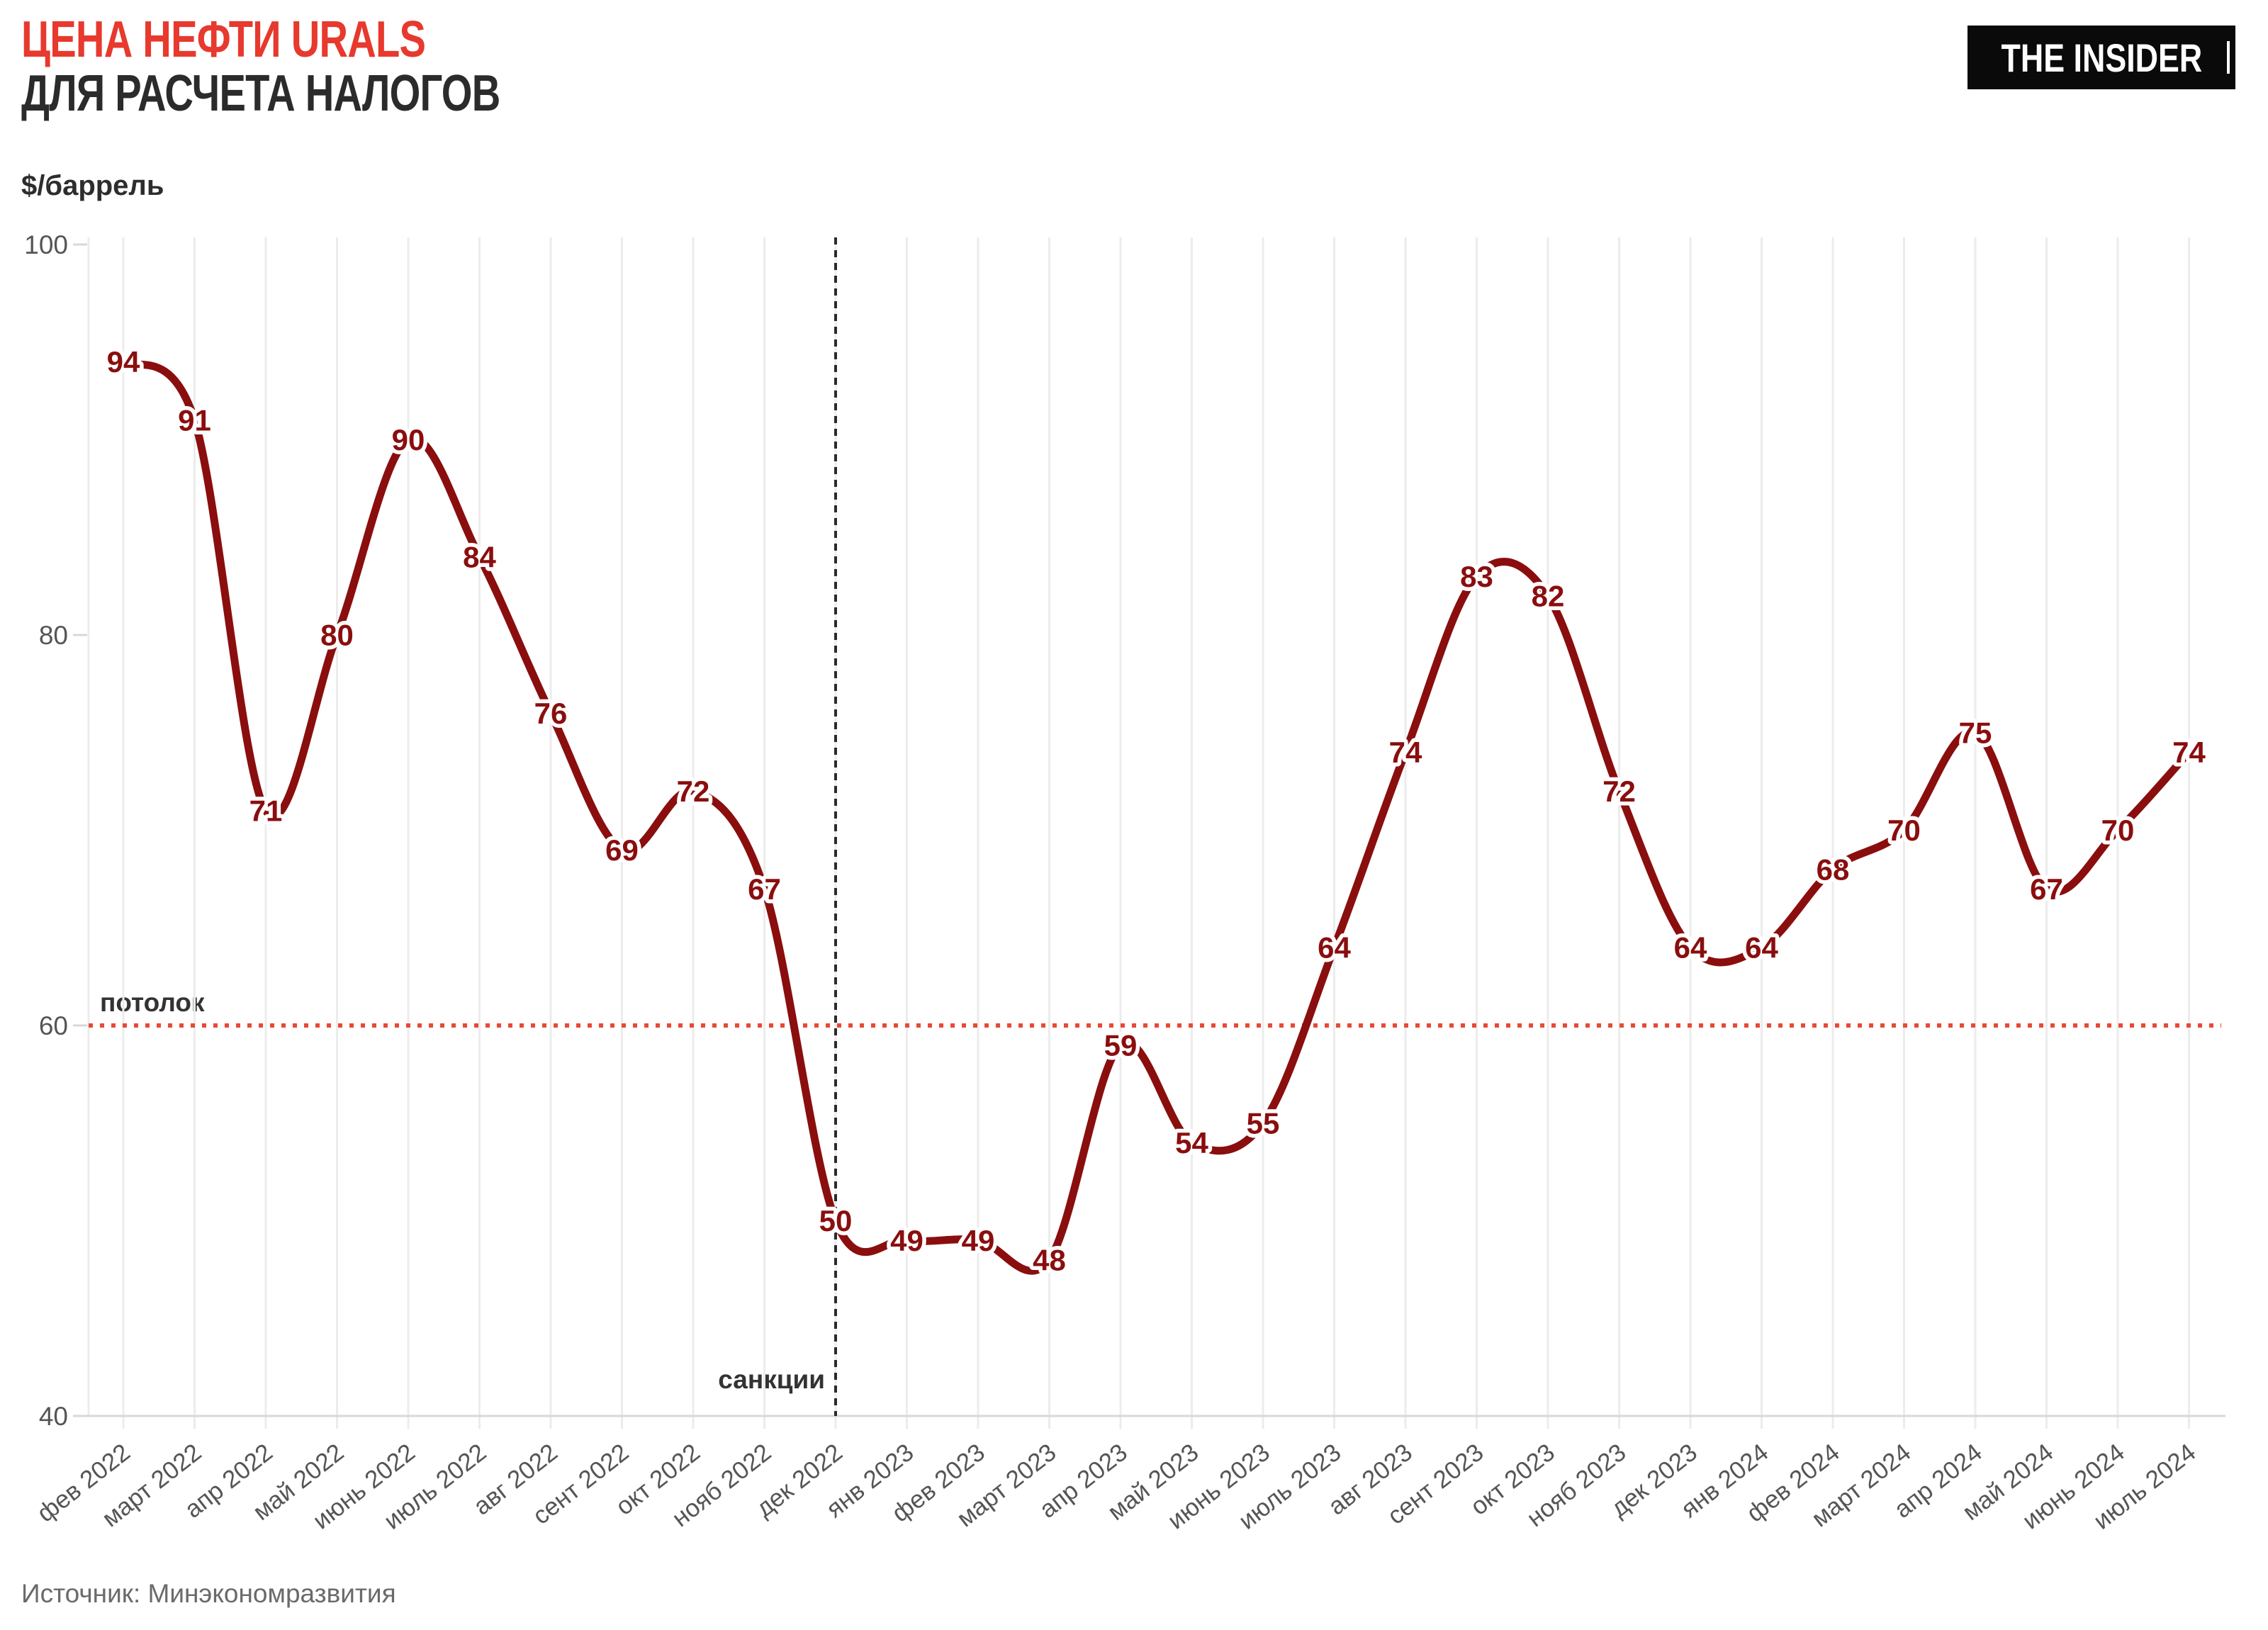 Image resolution: width=2268 pixels, height=1630 pixels. Describe the element at coordinates (194, 421) in the screenshot. I see `value-label-1: 91` at that location.